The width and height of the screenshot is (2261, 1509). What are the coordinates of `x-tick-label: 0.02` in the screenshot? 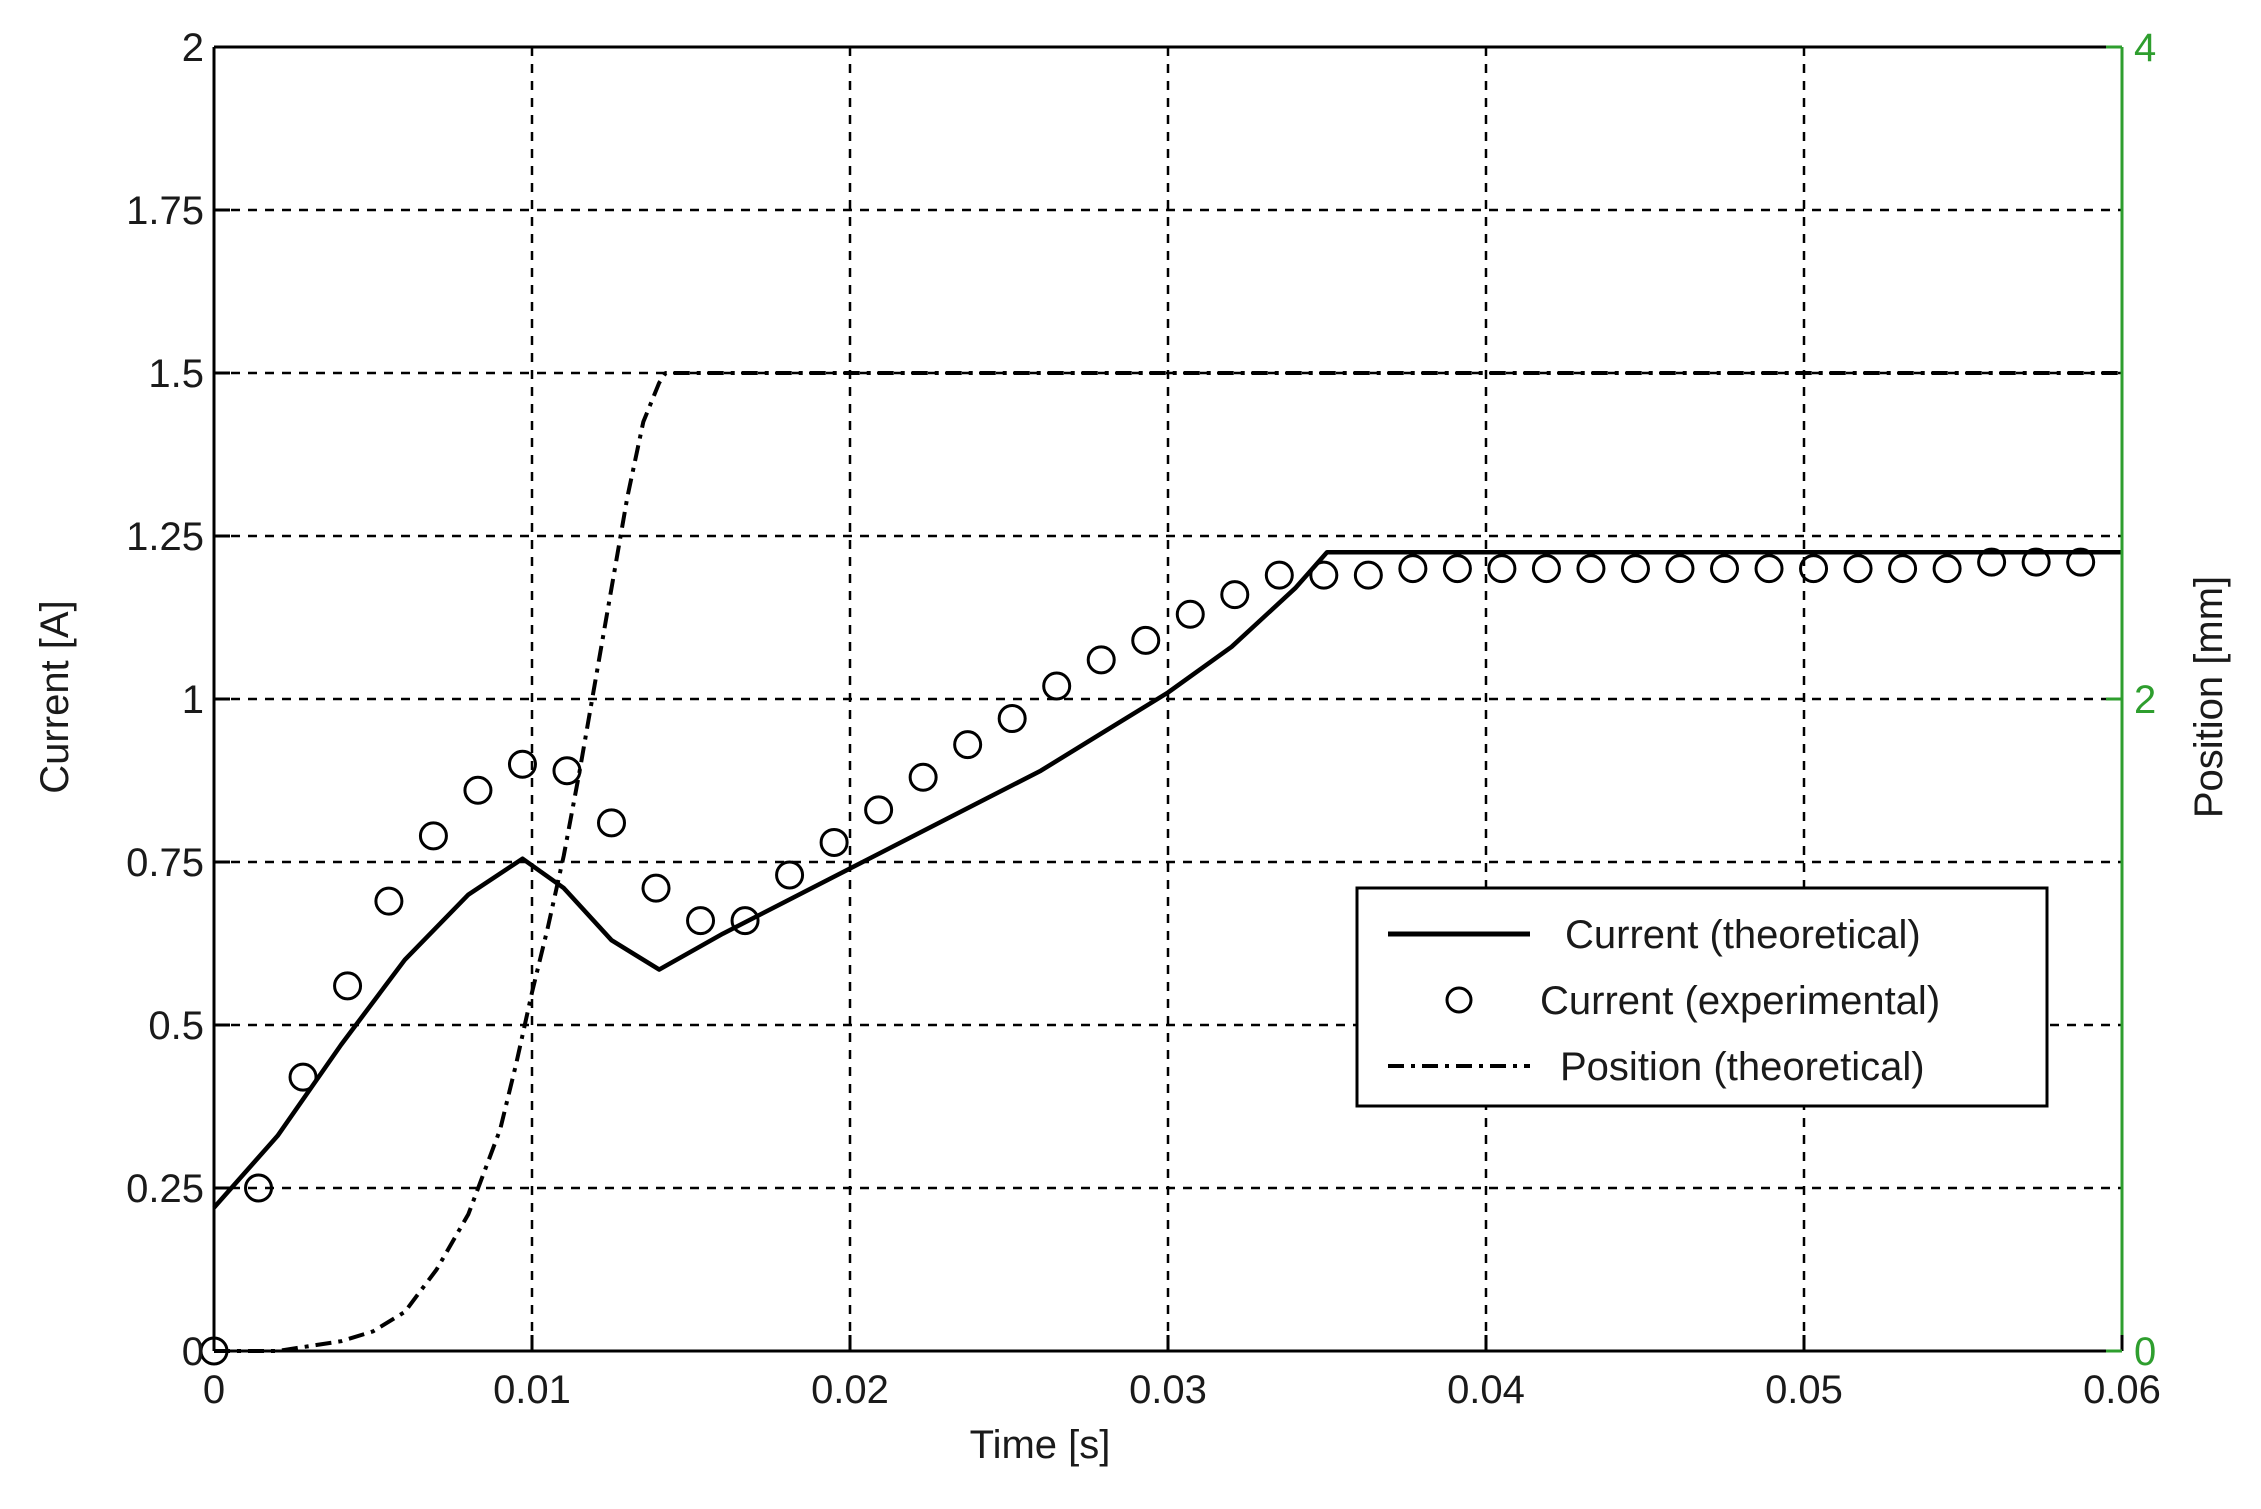 It's located at (850, 1390).